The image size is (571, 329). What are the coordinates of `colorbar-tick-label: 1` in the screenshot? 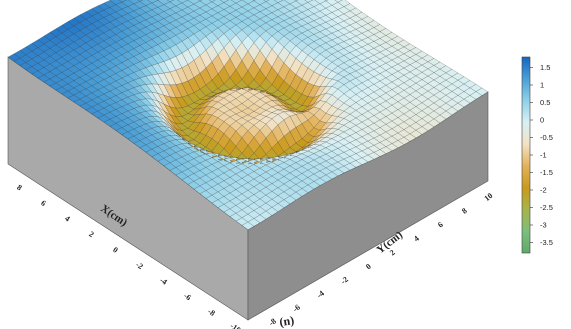 It's located at (542, 85).